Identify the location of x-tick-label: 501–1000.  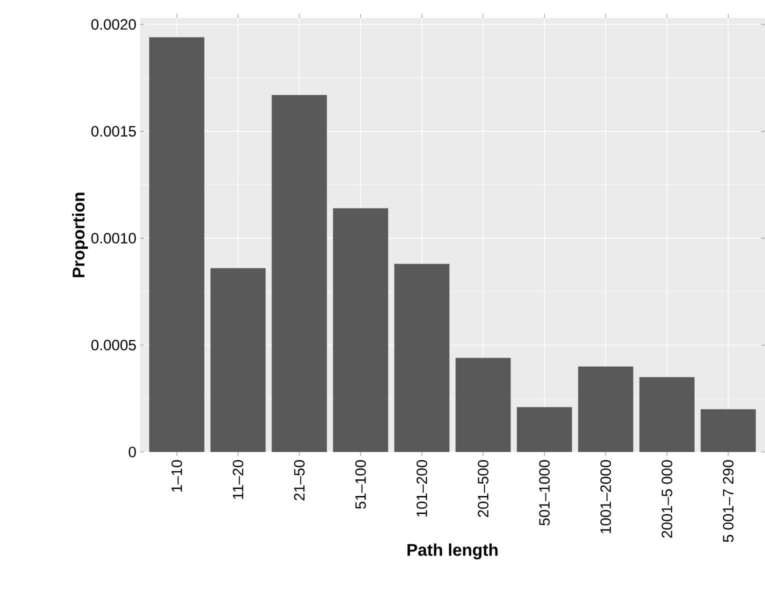
(544, 493).